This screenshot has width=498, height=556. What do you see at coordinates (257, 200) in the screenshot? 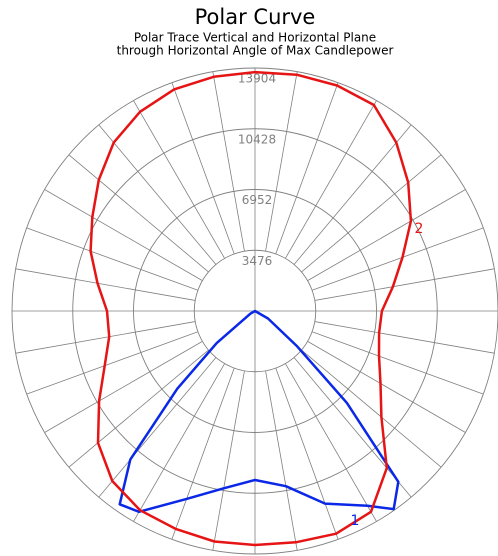
I see `tick-label: 6952` at bounding box center [257, 200].